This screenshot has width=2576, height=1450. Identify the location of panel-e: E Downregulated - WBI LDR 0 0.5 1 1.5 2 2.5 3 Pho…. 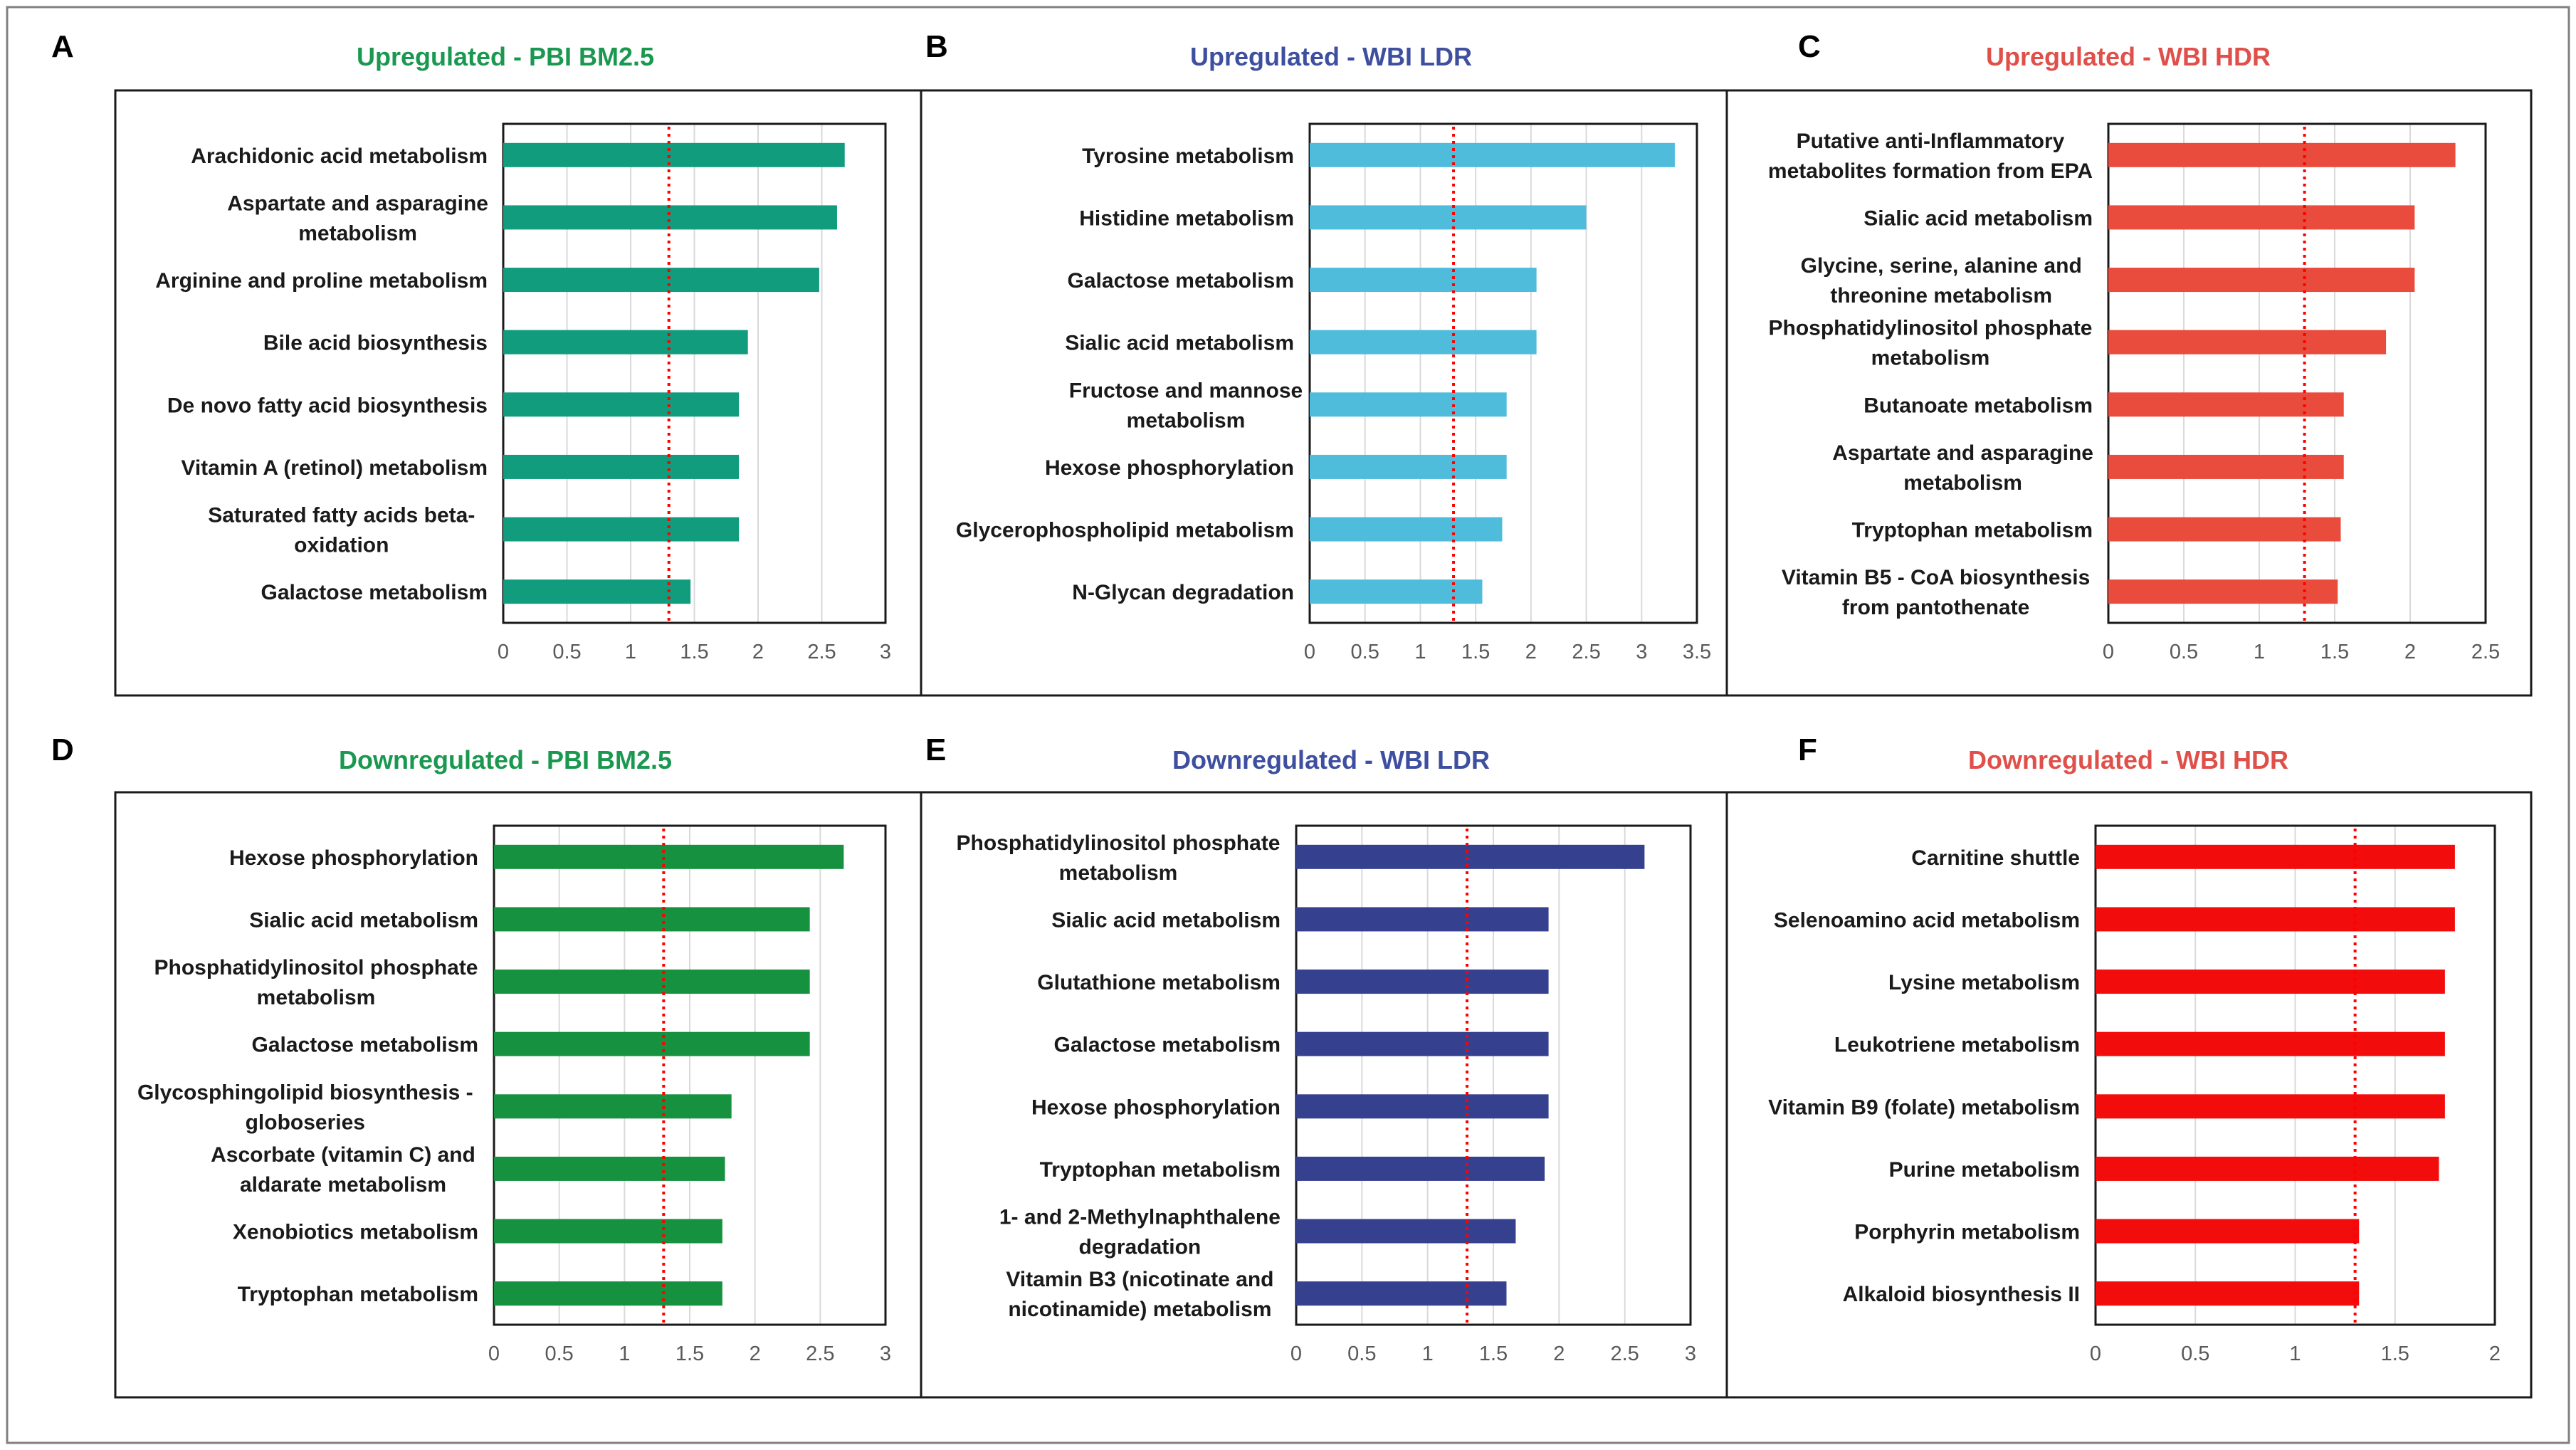
(1324, 1066).